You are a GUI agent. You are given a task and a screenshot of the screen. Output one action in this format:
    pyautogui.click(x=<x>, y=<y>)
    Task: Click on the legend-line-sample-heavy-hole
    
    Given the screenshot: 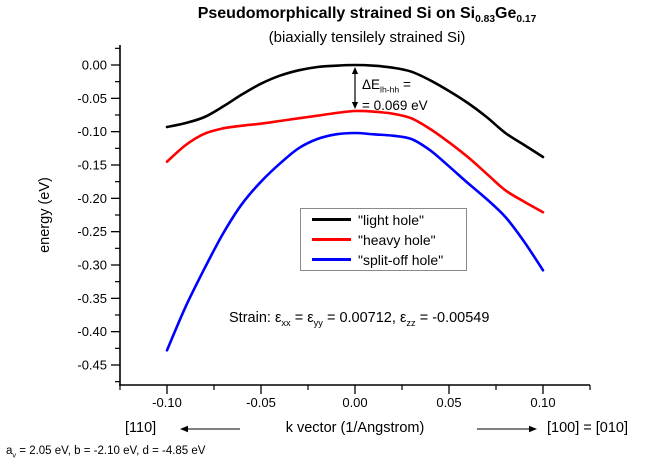 What is the action you would take?
    pyautogui.click(x=331, y=239)
    